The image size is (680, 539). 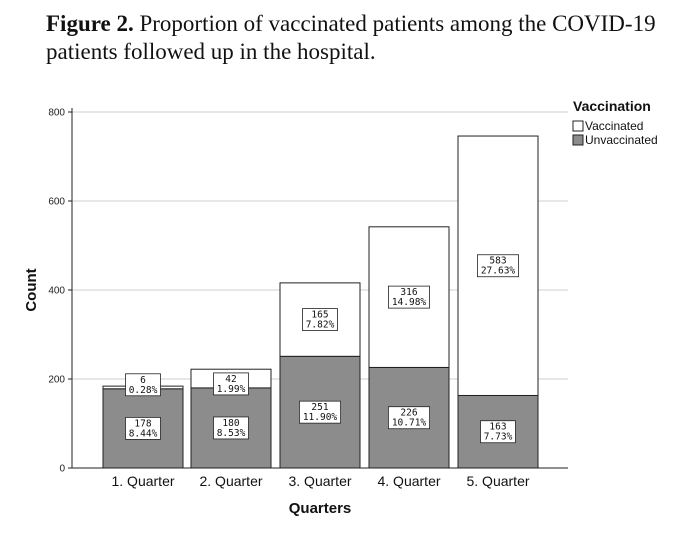 I want to click on y-tick-label: 0, so click(x=62, y=469).